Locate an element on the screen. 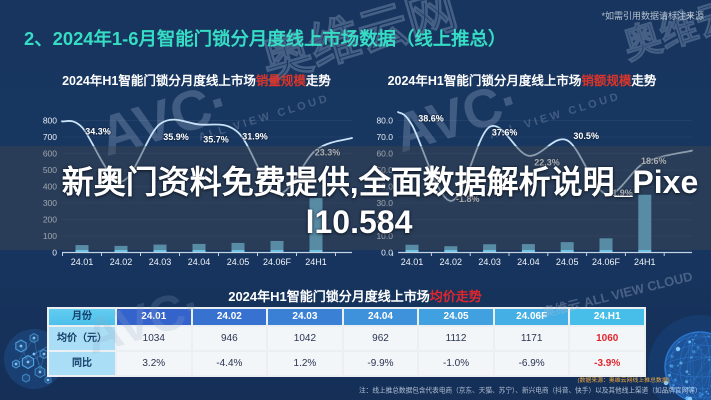  table-cell: 1112 is located at coordinates (456, 338).